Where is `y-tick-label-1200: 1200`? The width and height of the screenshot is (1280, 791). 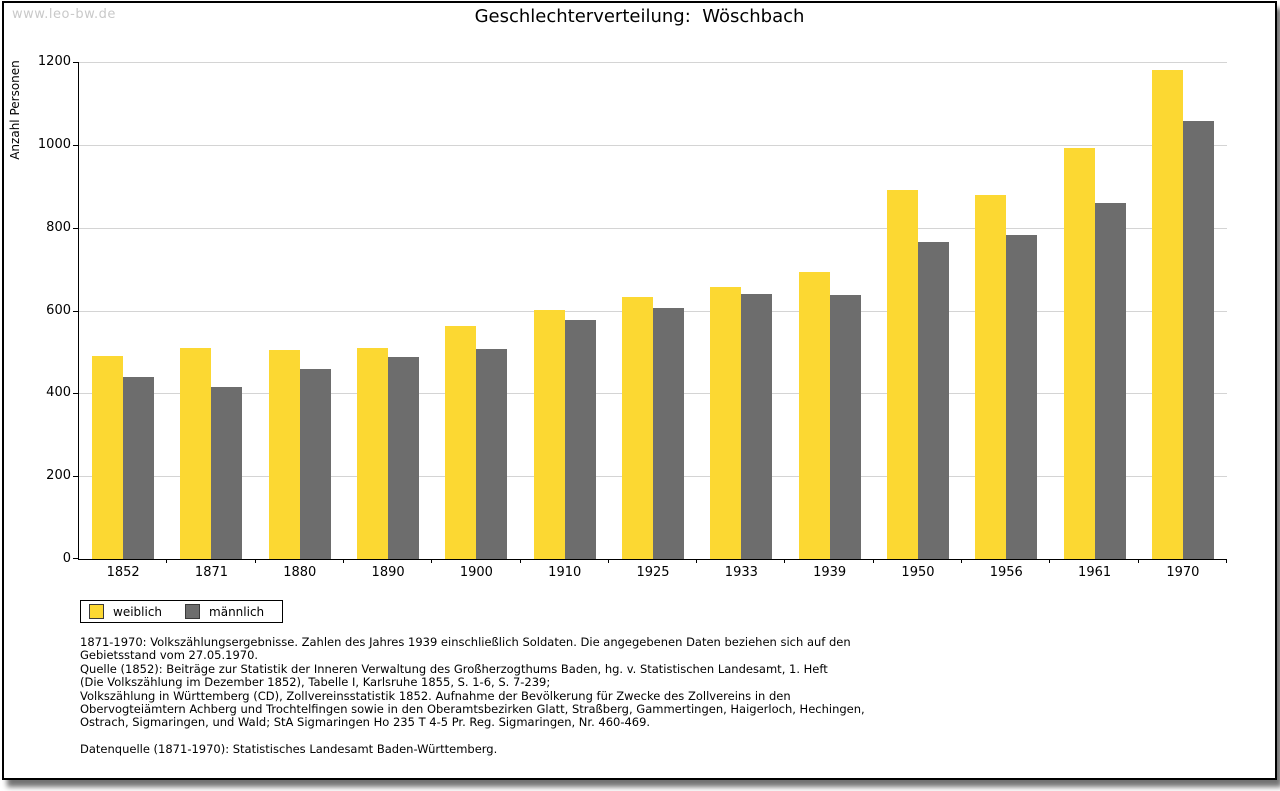
y-tick-label-1200: 1200 is located at coordinates (54, 61).